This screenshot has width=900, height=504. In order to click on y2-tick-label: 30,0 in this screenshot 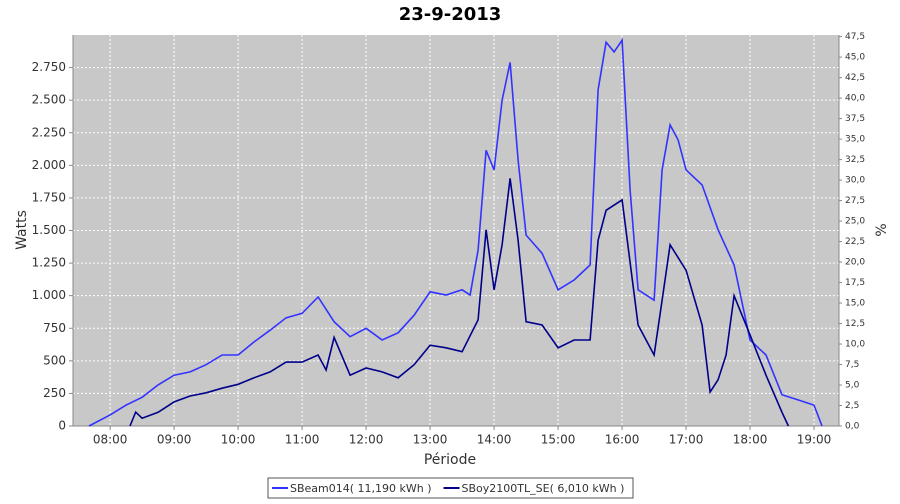, I will do `click(855, 181)`.